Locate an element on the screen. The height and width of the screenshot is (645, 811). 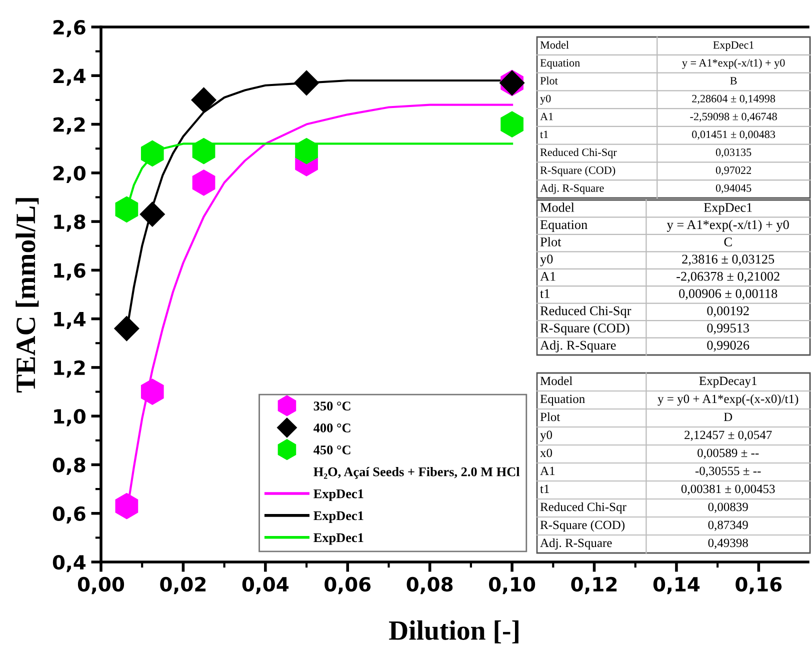
annotation: y = y0 + A1*exp(-(x-x0)/t1) is located at coordinates (728, 400).